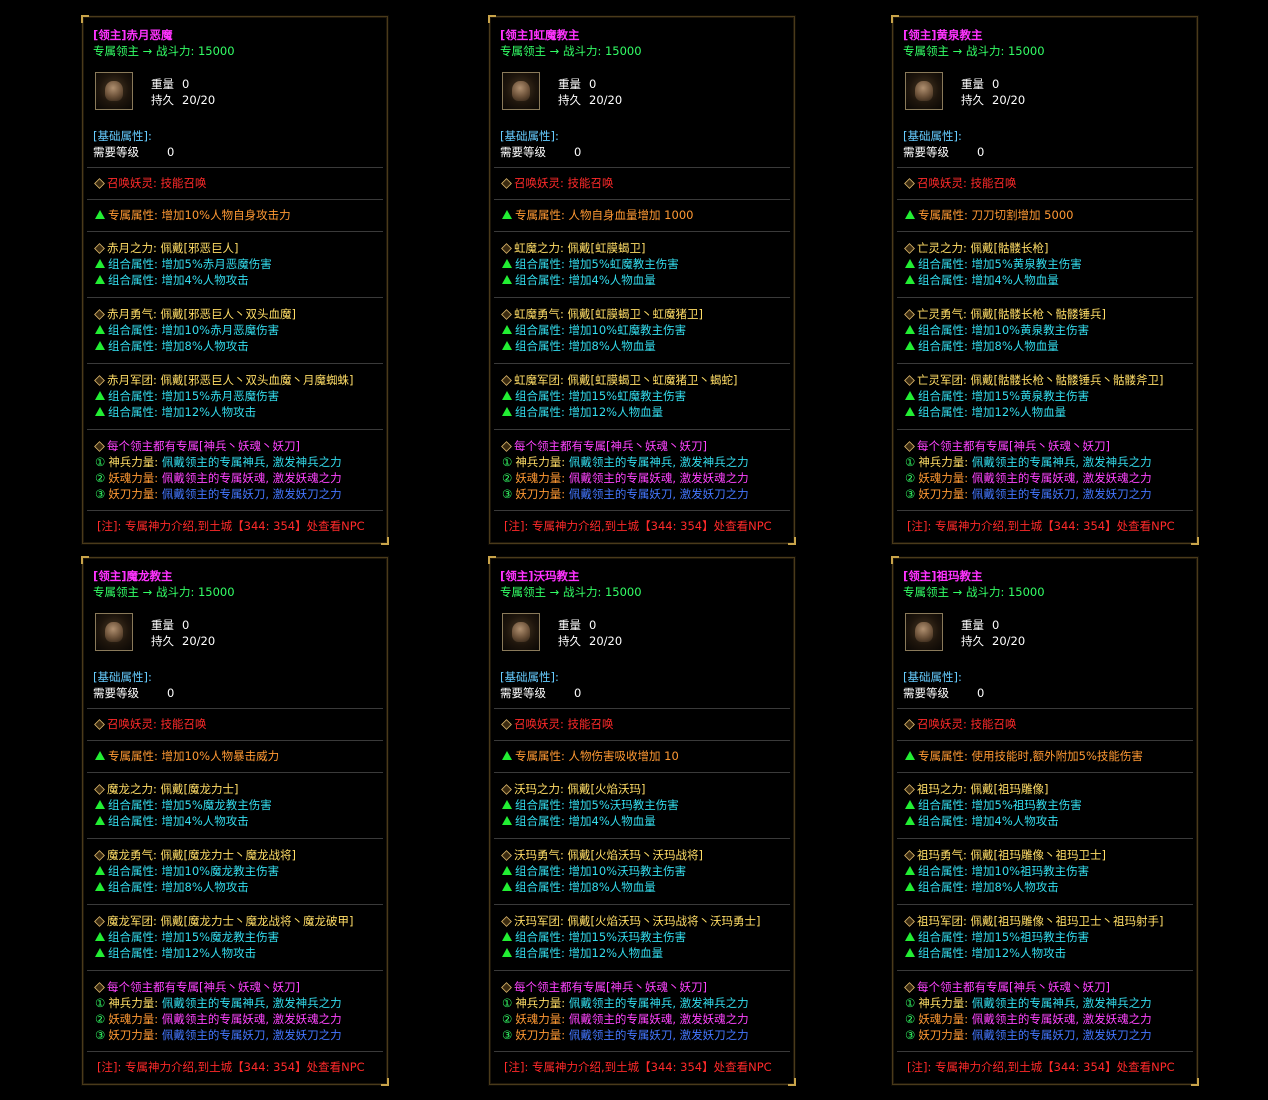  What do you see at coordinates (1004, 871) in the screenshot?
I see `set-attr: 组合属性: 增加10%祖玛教主伤害` at bounding box center [1004, 871].